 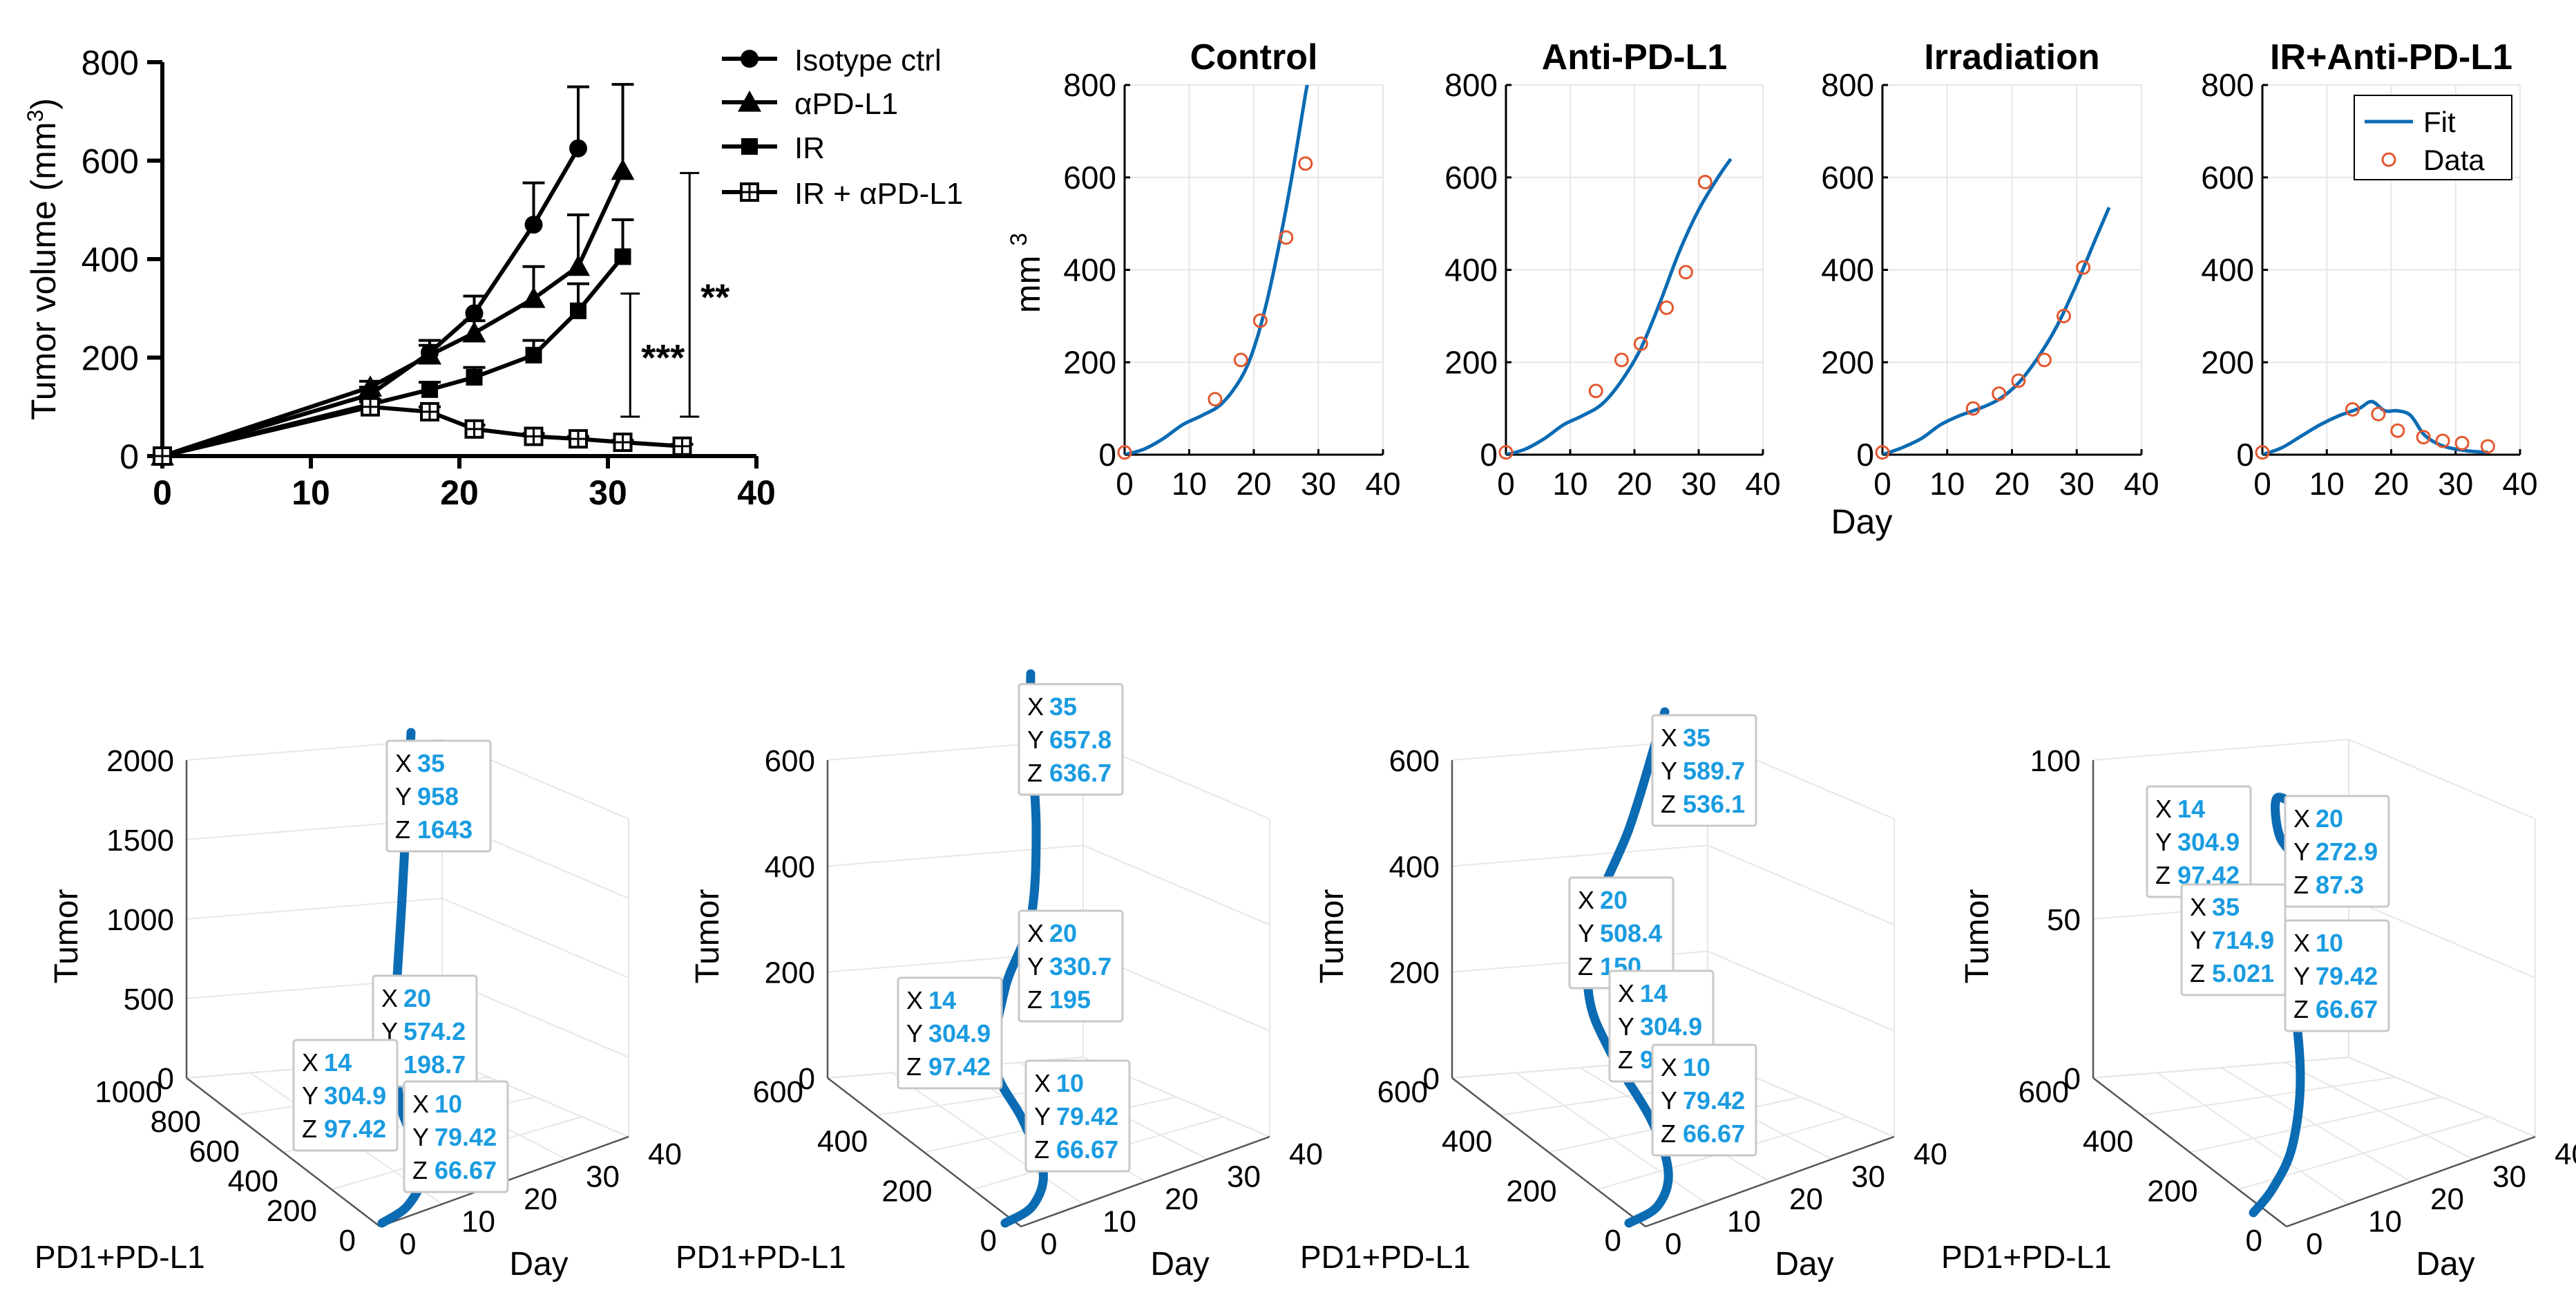 What do you see at coordinates (1744, 1222) in the screenshot?
I see `c-xtick-label: 10` at bounding box center [1744, 1222].